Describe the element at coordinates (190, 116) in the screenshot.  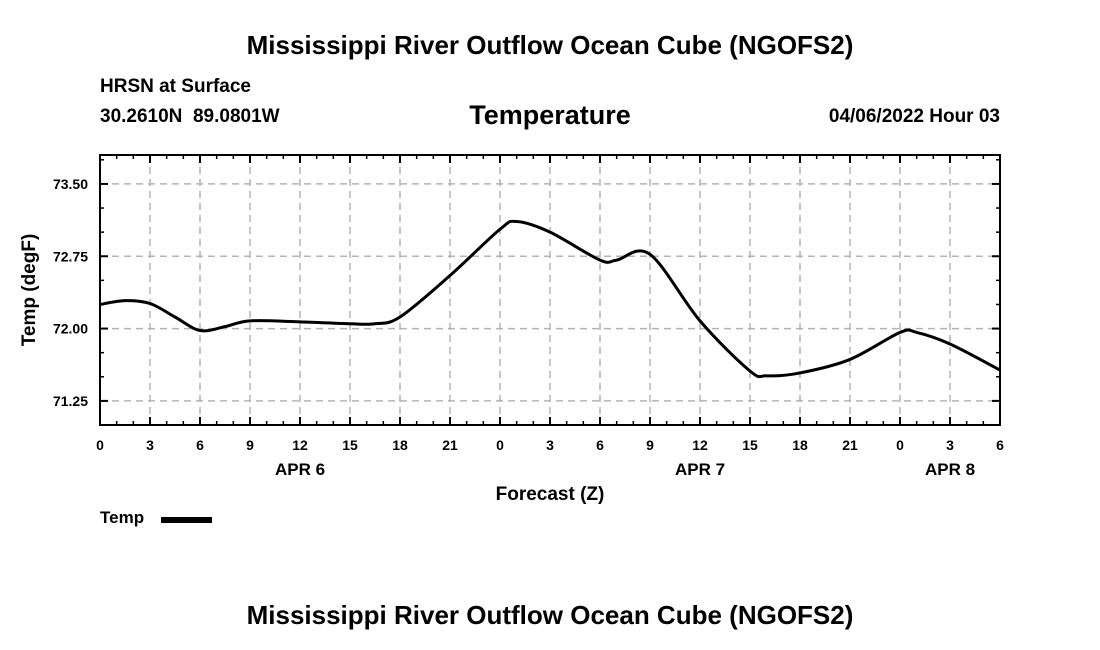
I see `coordinates-label: 30.2610N 89.0801W` at that location.